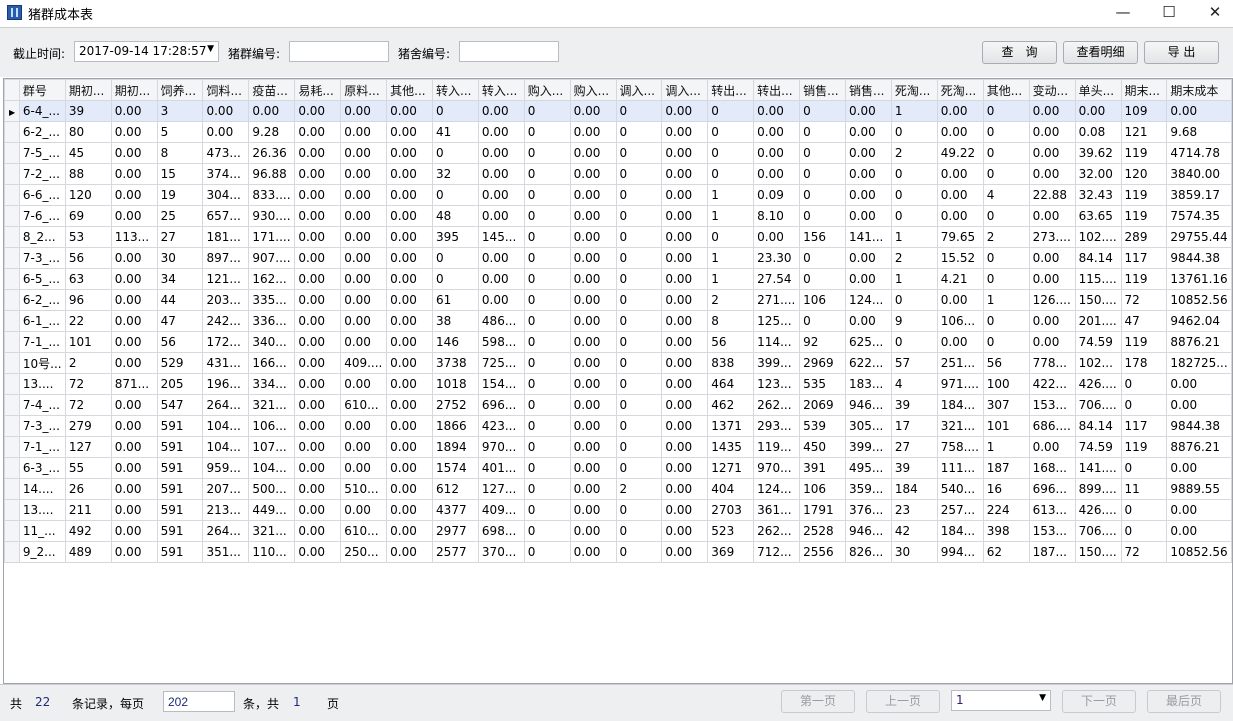  What do you see at coordinates (180, 174) in the screenshot?
I see `table-cell: 15` at bounding box center [180, 174].